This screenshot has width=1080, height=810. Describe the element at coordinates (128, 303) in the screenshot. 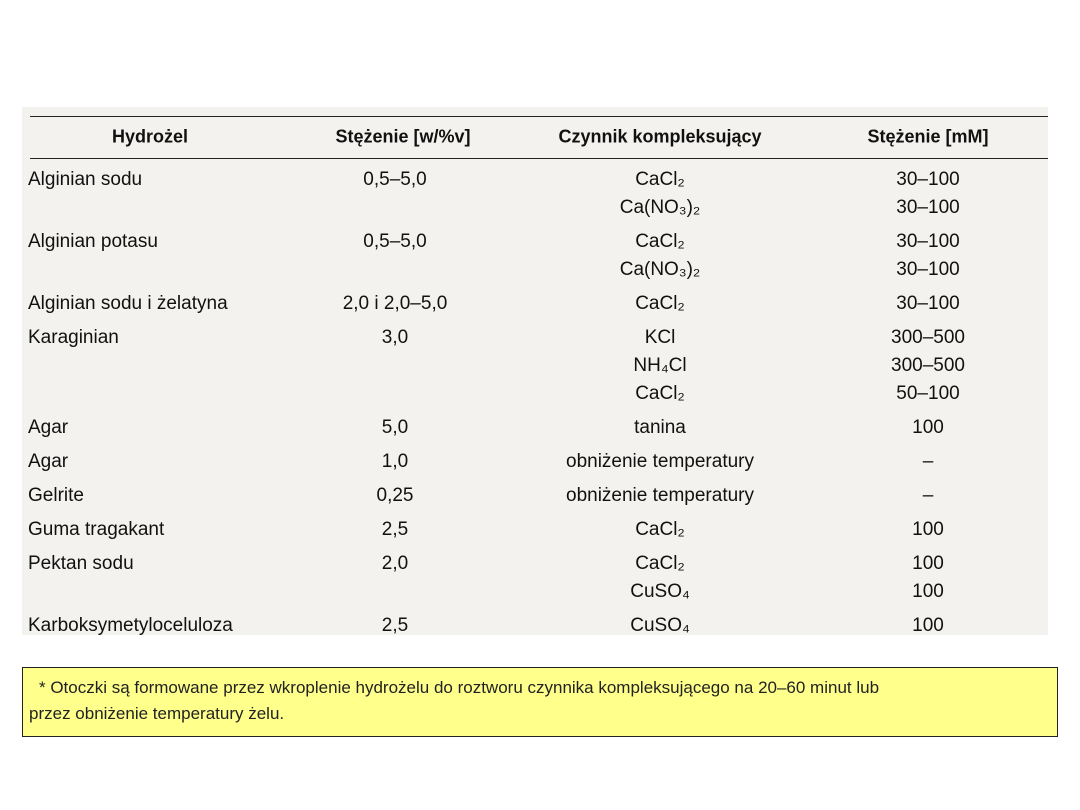

I see `hydrogel: Alginian sodu i żelatyna` at that location.